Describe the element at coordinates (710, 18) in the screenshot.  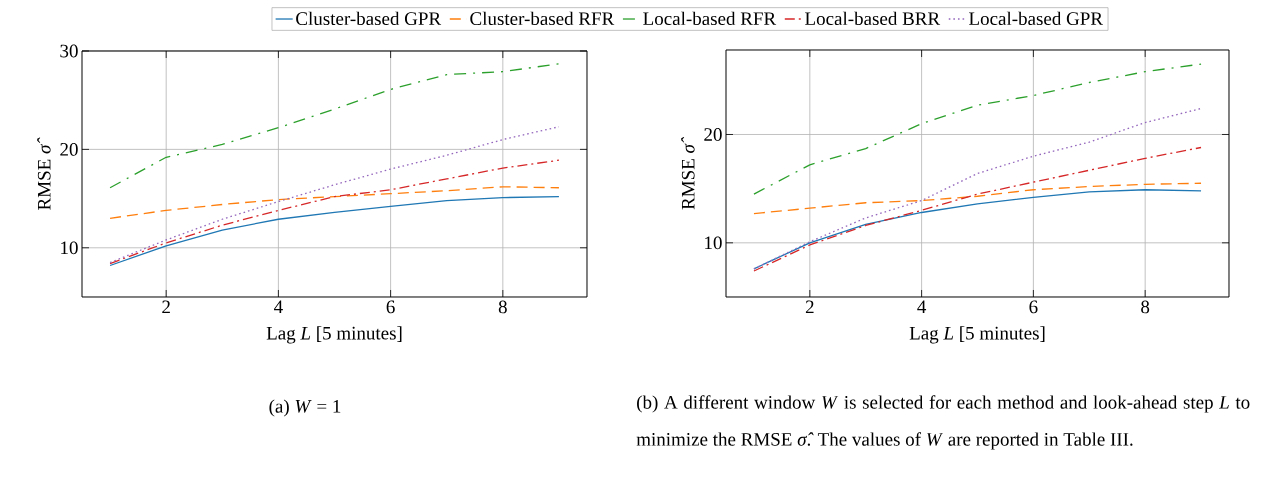
I see `legend-label: Local-based RFR` at that location.